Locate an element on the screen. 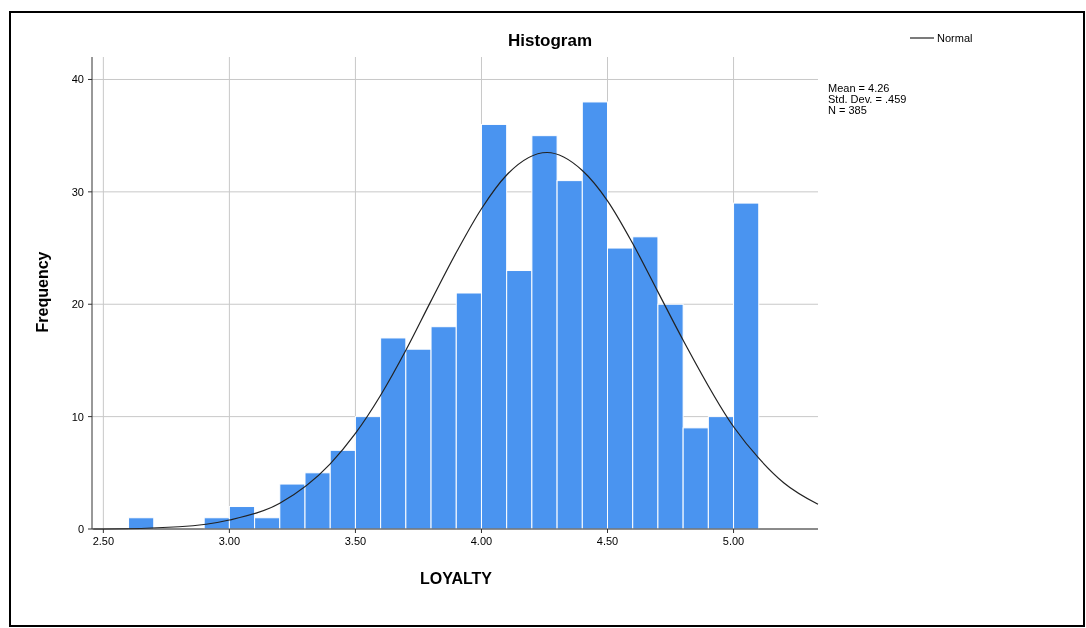 This screenshot has height=628, width=1086. y-tick-label: 30 is located at coordinates (77, 191).